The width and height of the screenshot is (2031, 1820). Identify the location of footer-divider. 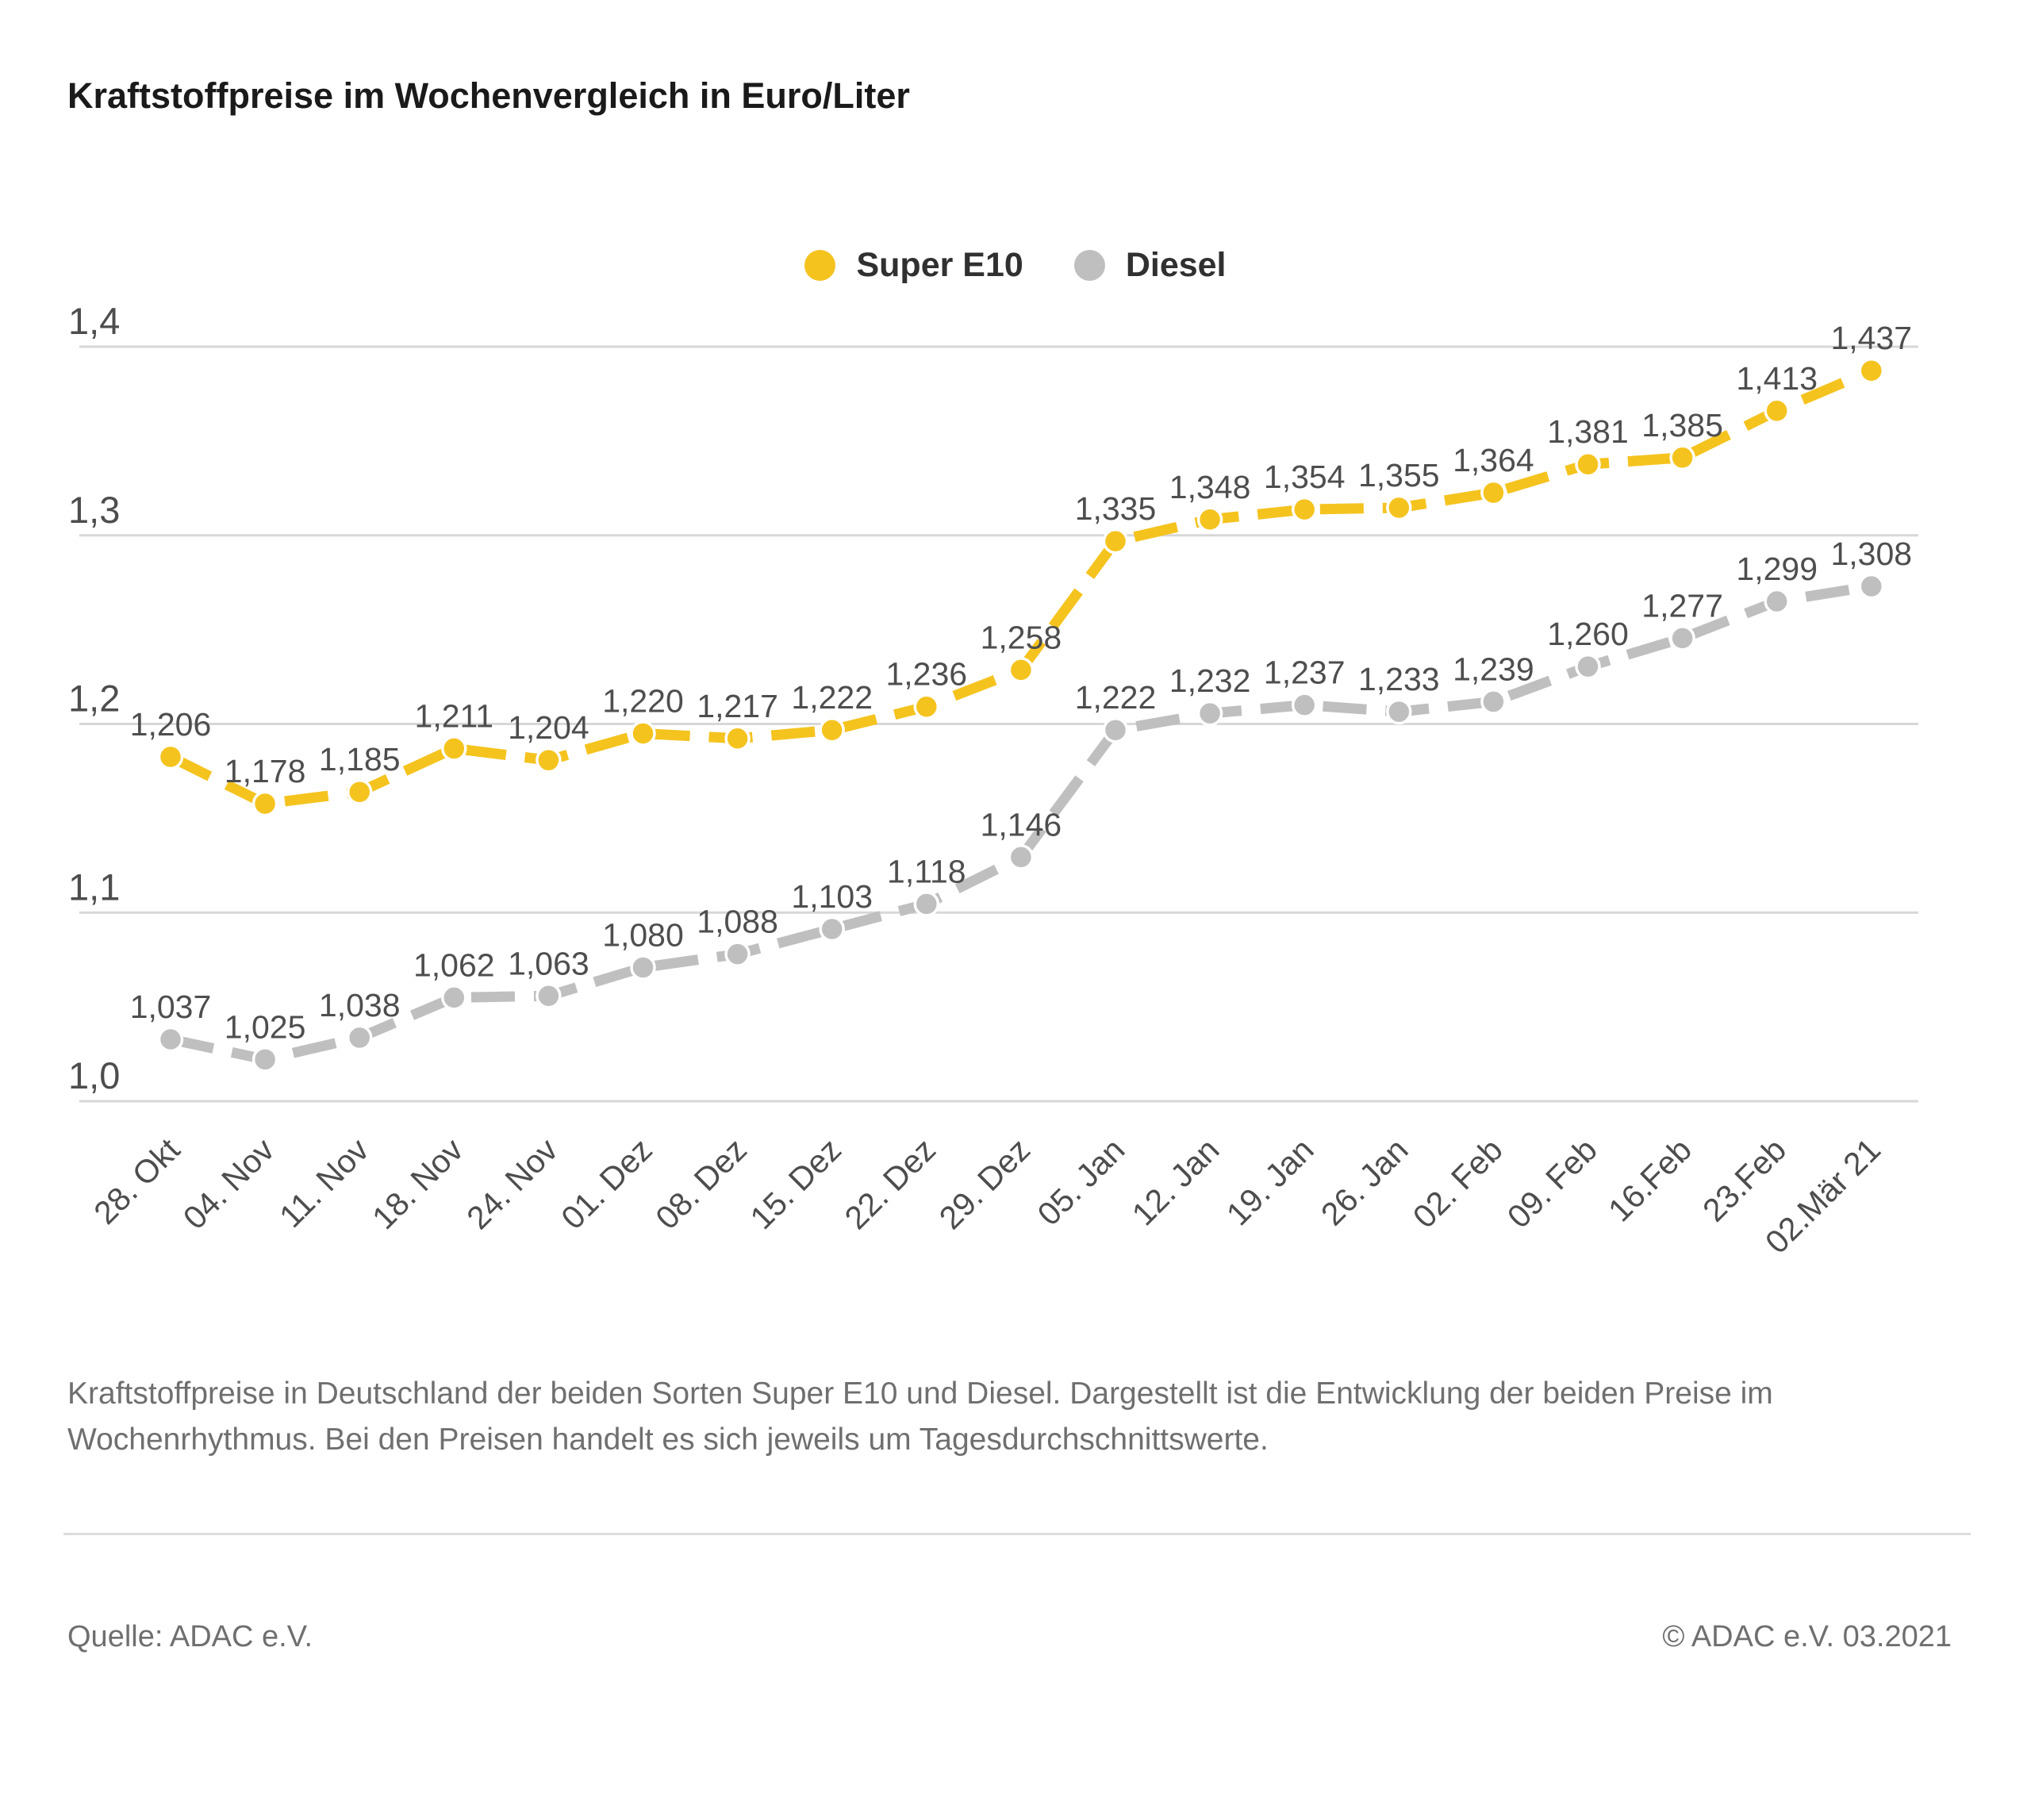
(1017, 1534).